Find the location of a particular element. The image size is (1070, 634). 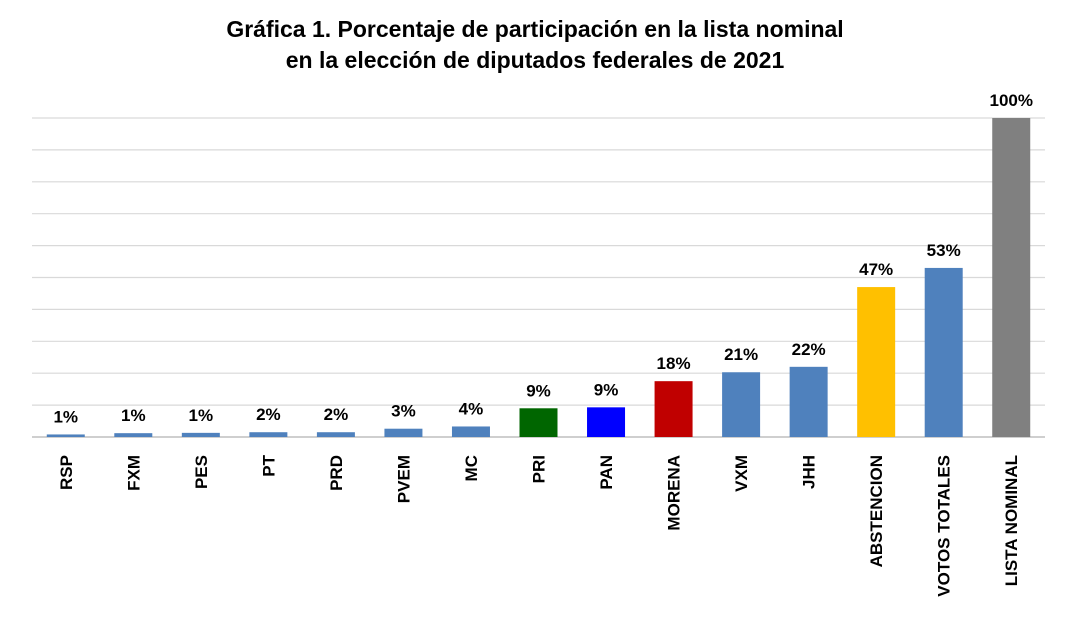

x-tick-label: VOTOS TOTALES is located at coordinates (944, 526).